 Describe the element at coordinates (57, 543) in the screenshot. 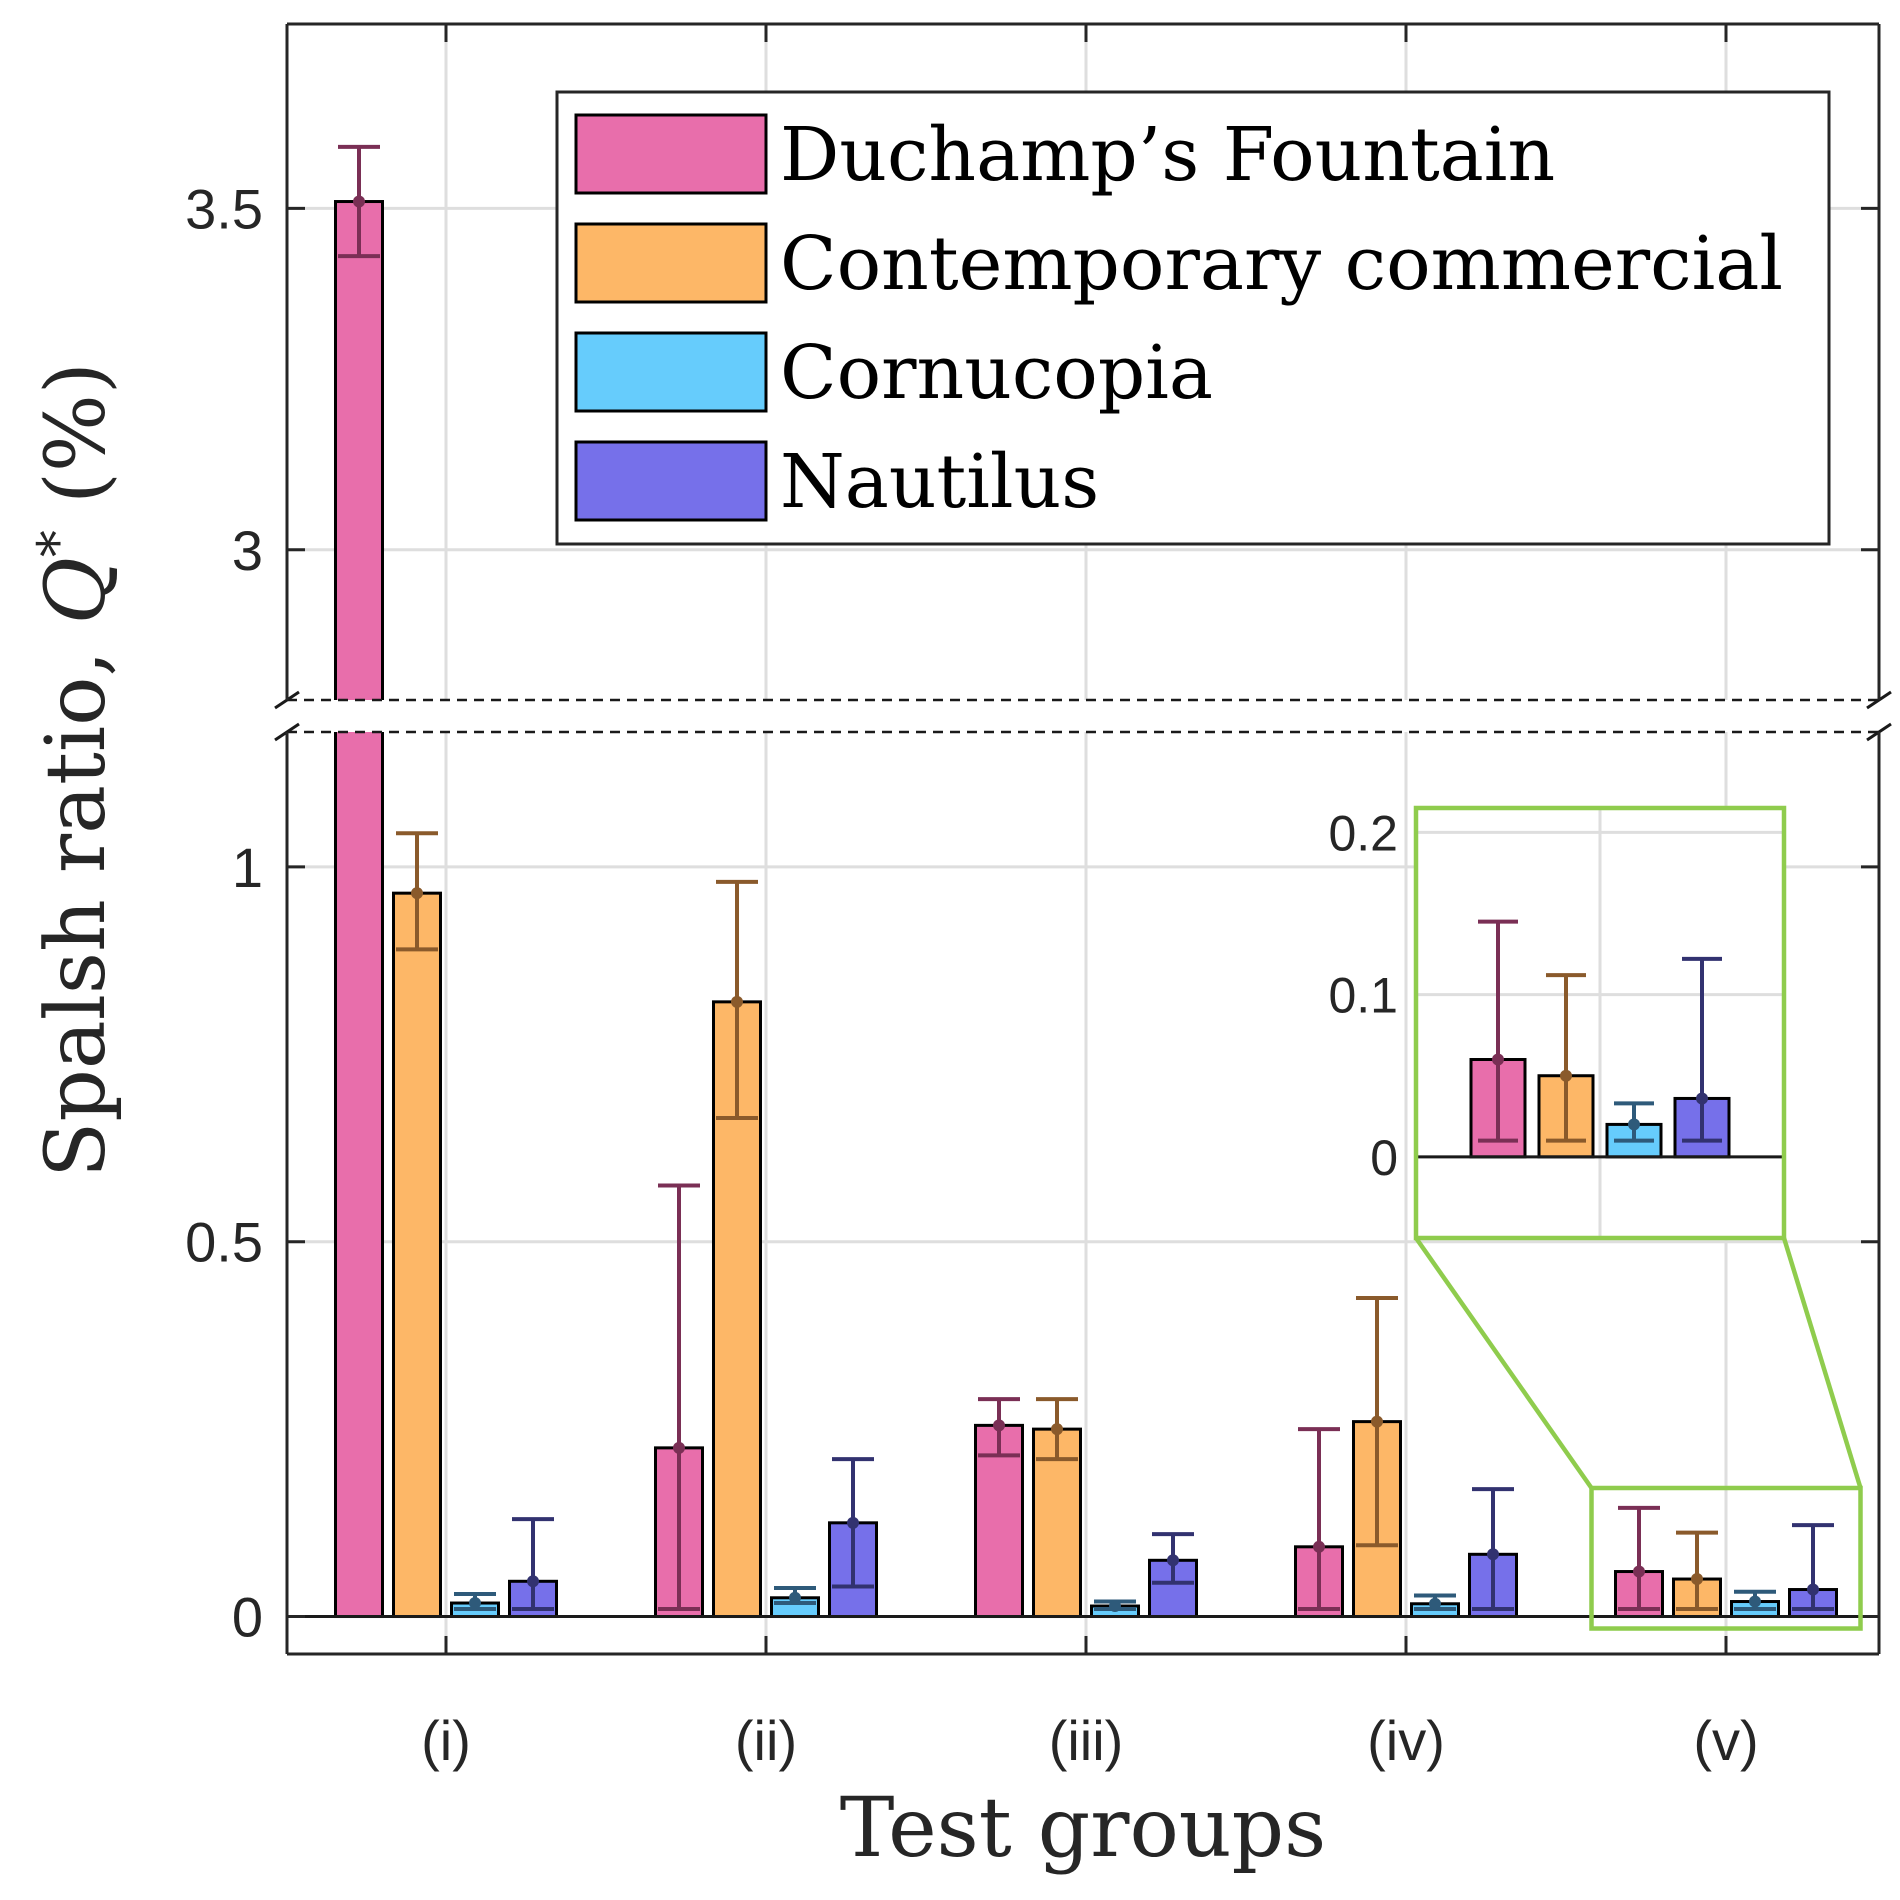

I see `y-axis-label-superscript: *` at that location.